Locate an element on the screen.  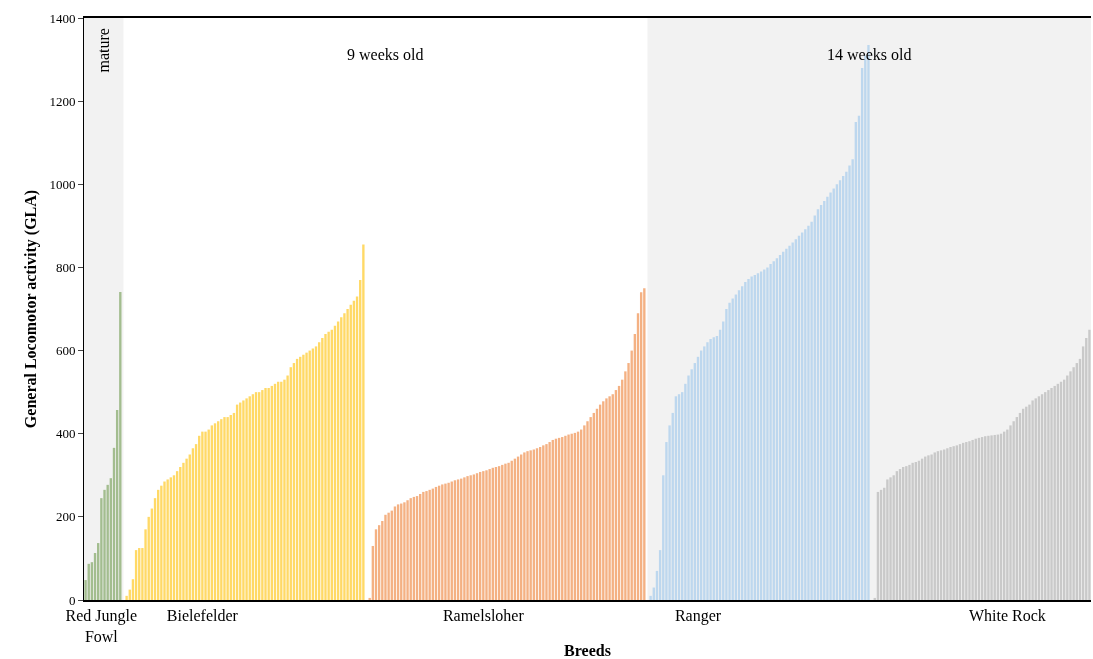
annotation: mature is located at coordinates (103, 50).